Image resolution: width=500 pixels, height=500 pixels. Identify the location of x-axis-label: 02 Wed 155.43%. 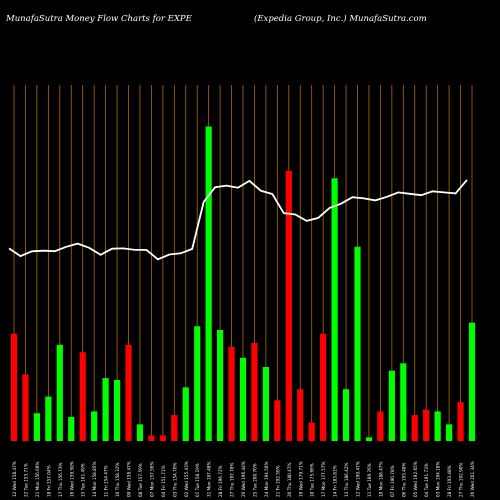
(186, 479).